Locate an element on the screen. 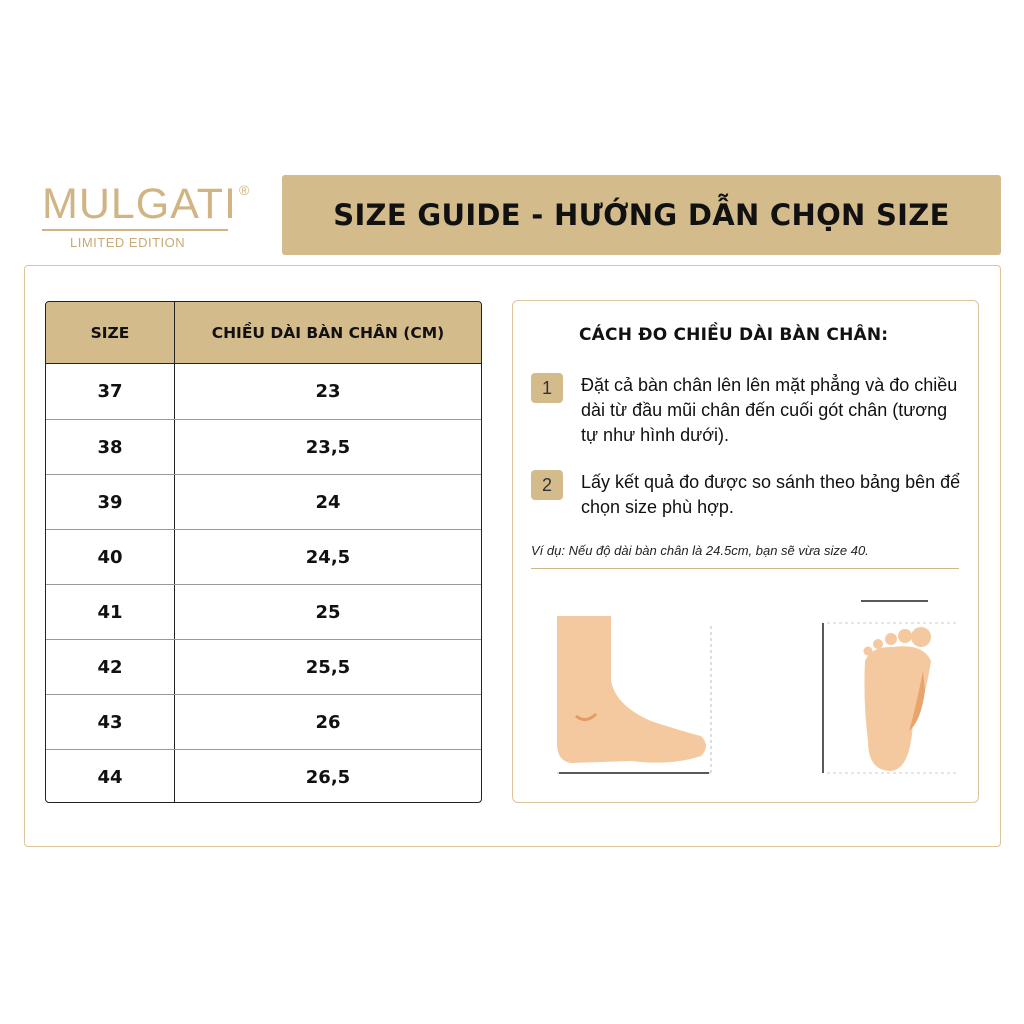 The image size is (1024, 1024). table-row: 40 24,5 is located at coordinates (263, 556).